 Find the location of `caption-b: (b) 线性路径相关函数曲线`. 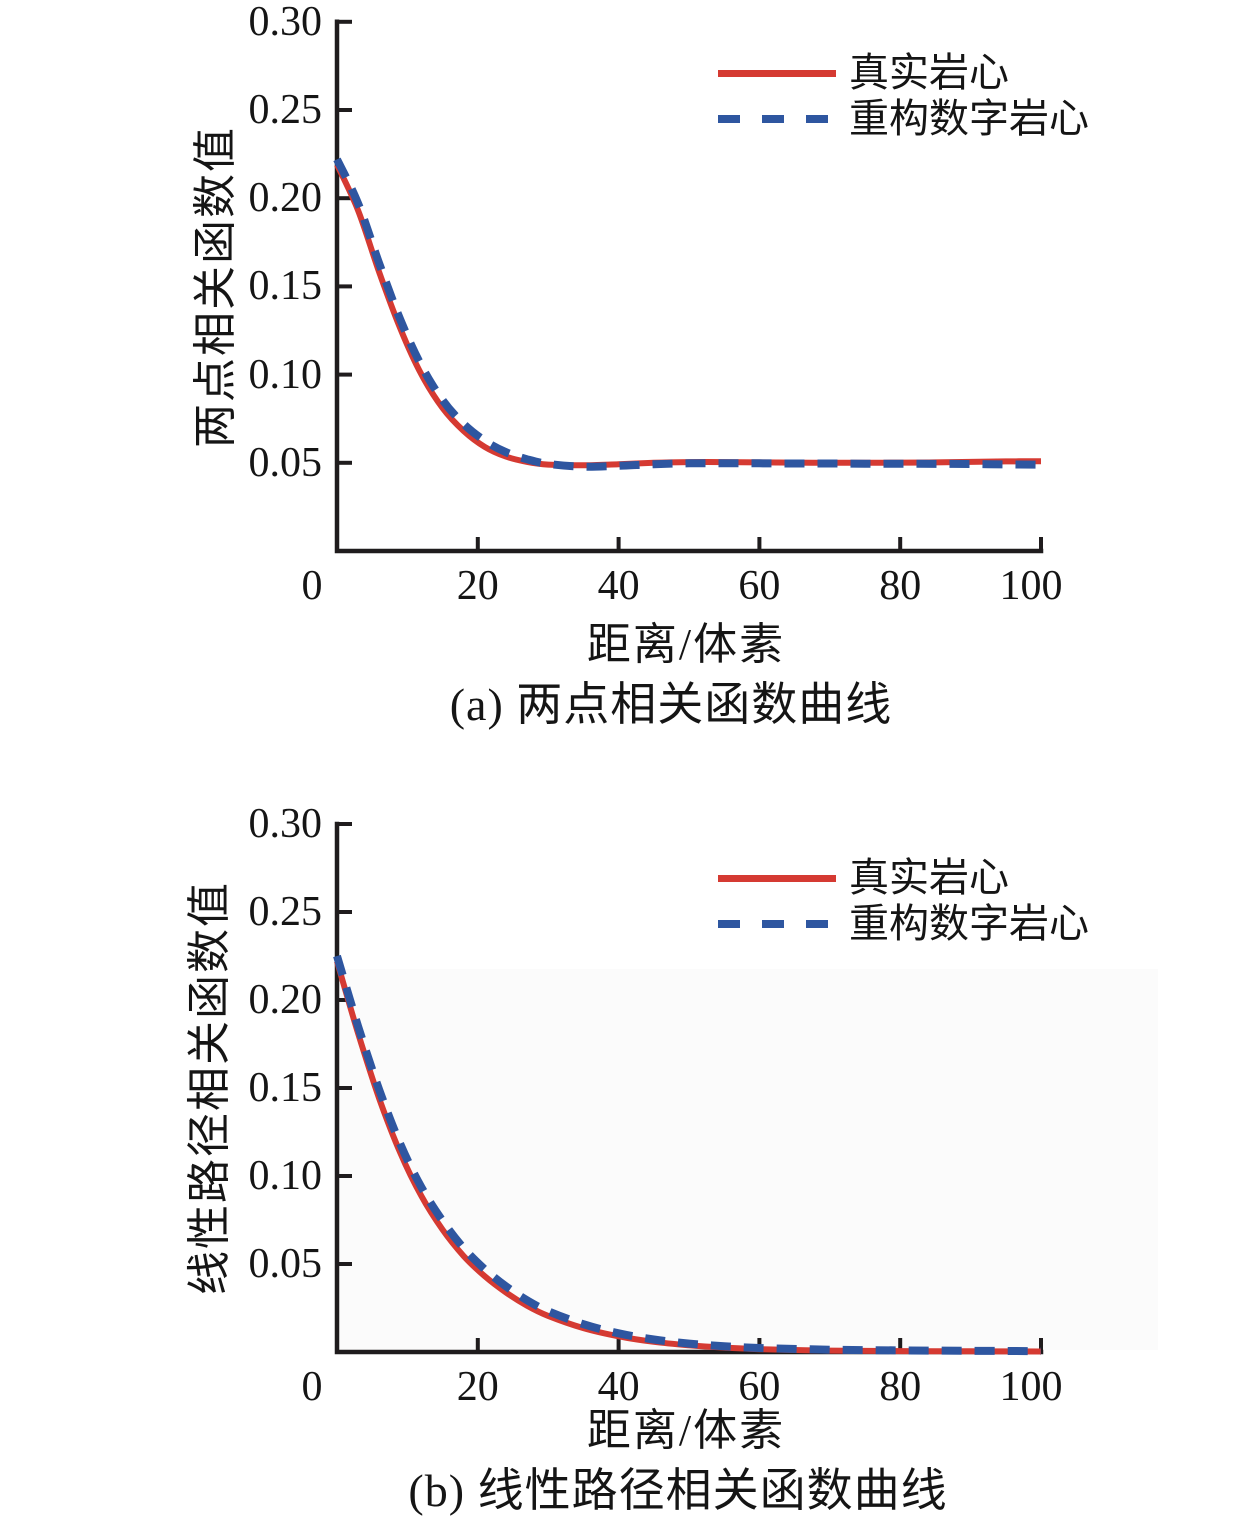

caption-b: (b) 线性路径相关函数曲线 is located at coordinates (678, 1490).